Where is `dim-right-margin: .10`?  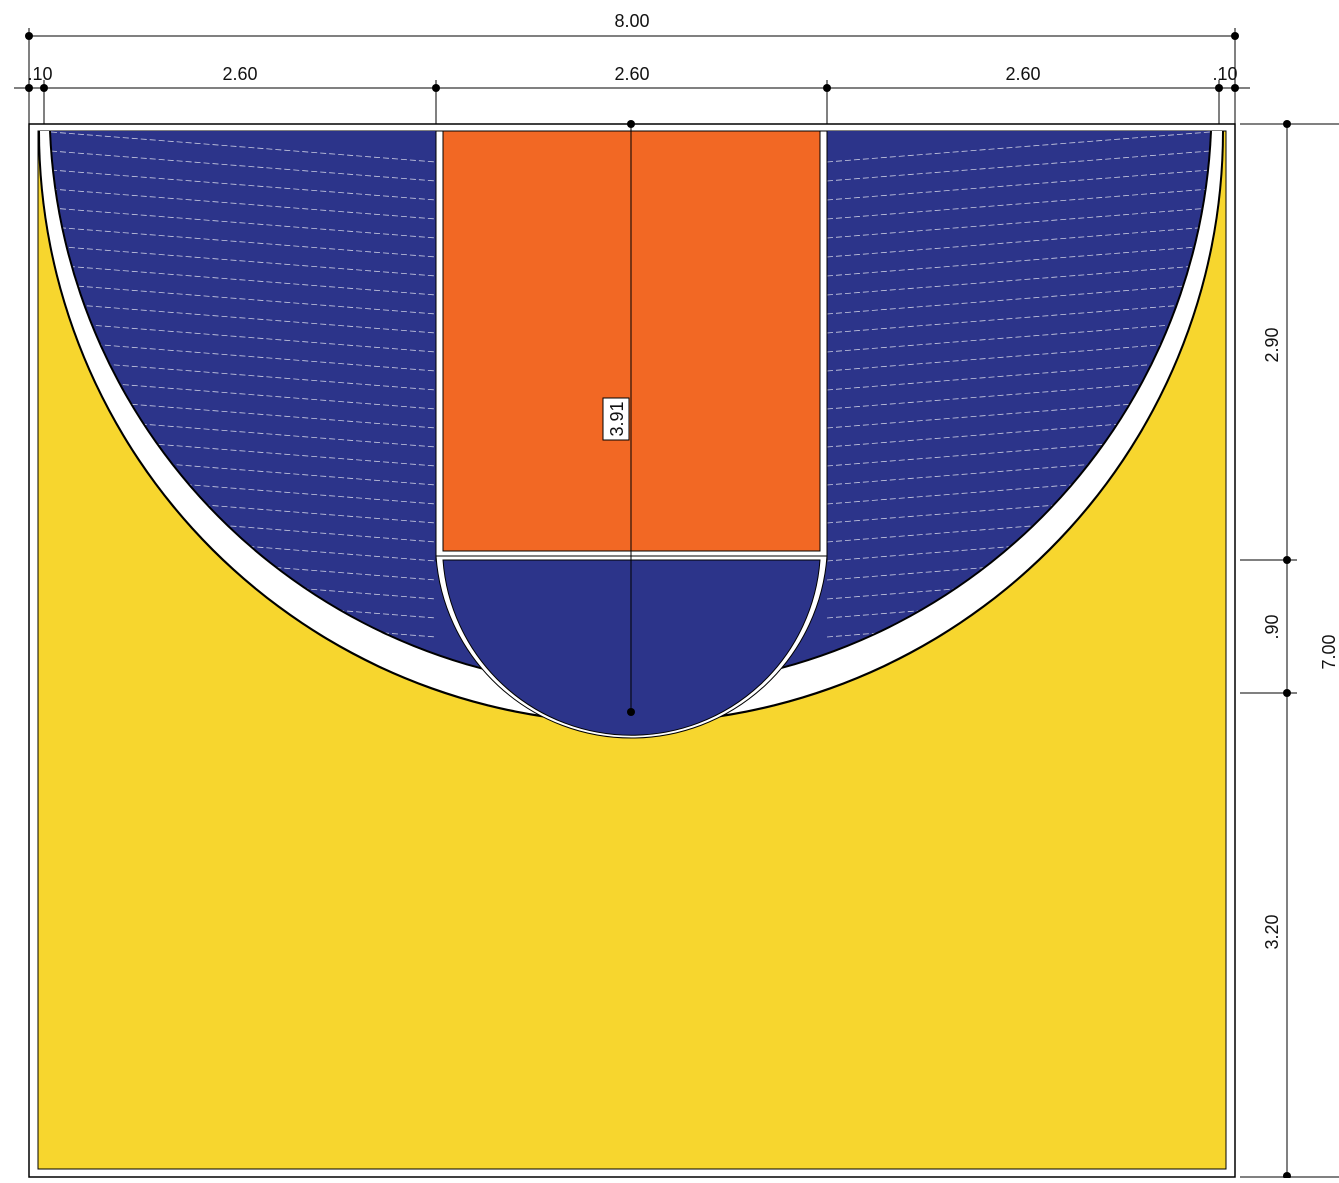
dim-right-margin: .10 is located at coordinates (1224, 74).